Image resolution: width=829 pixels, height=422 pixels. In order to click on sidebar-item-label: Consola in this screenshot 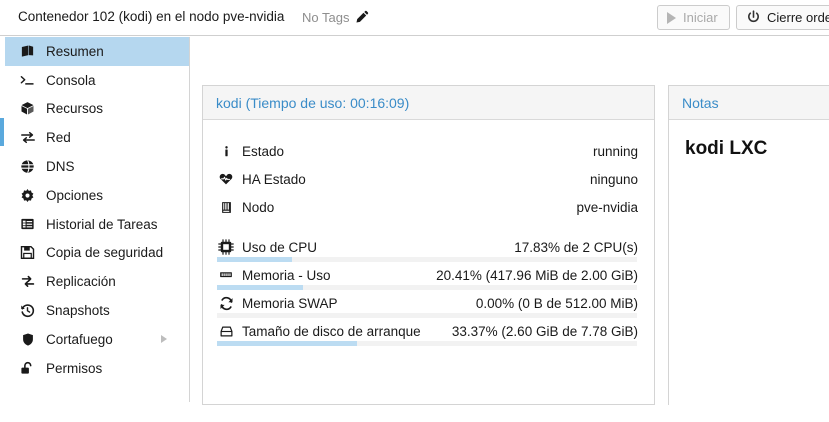, I will do `click(71, 80)`.